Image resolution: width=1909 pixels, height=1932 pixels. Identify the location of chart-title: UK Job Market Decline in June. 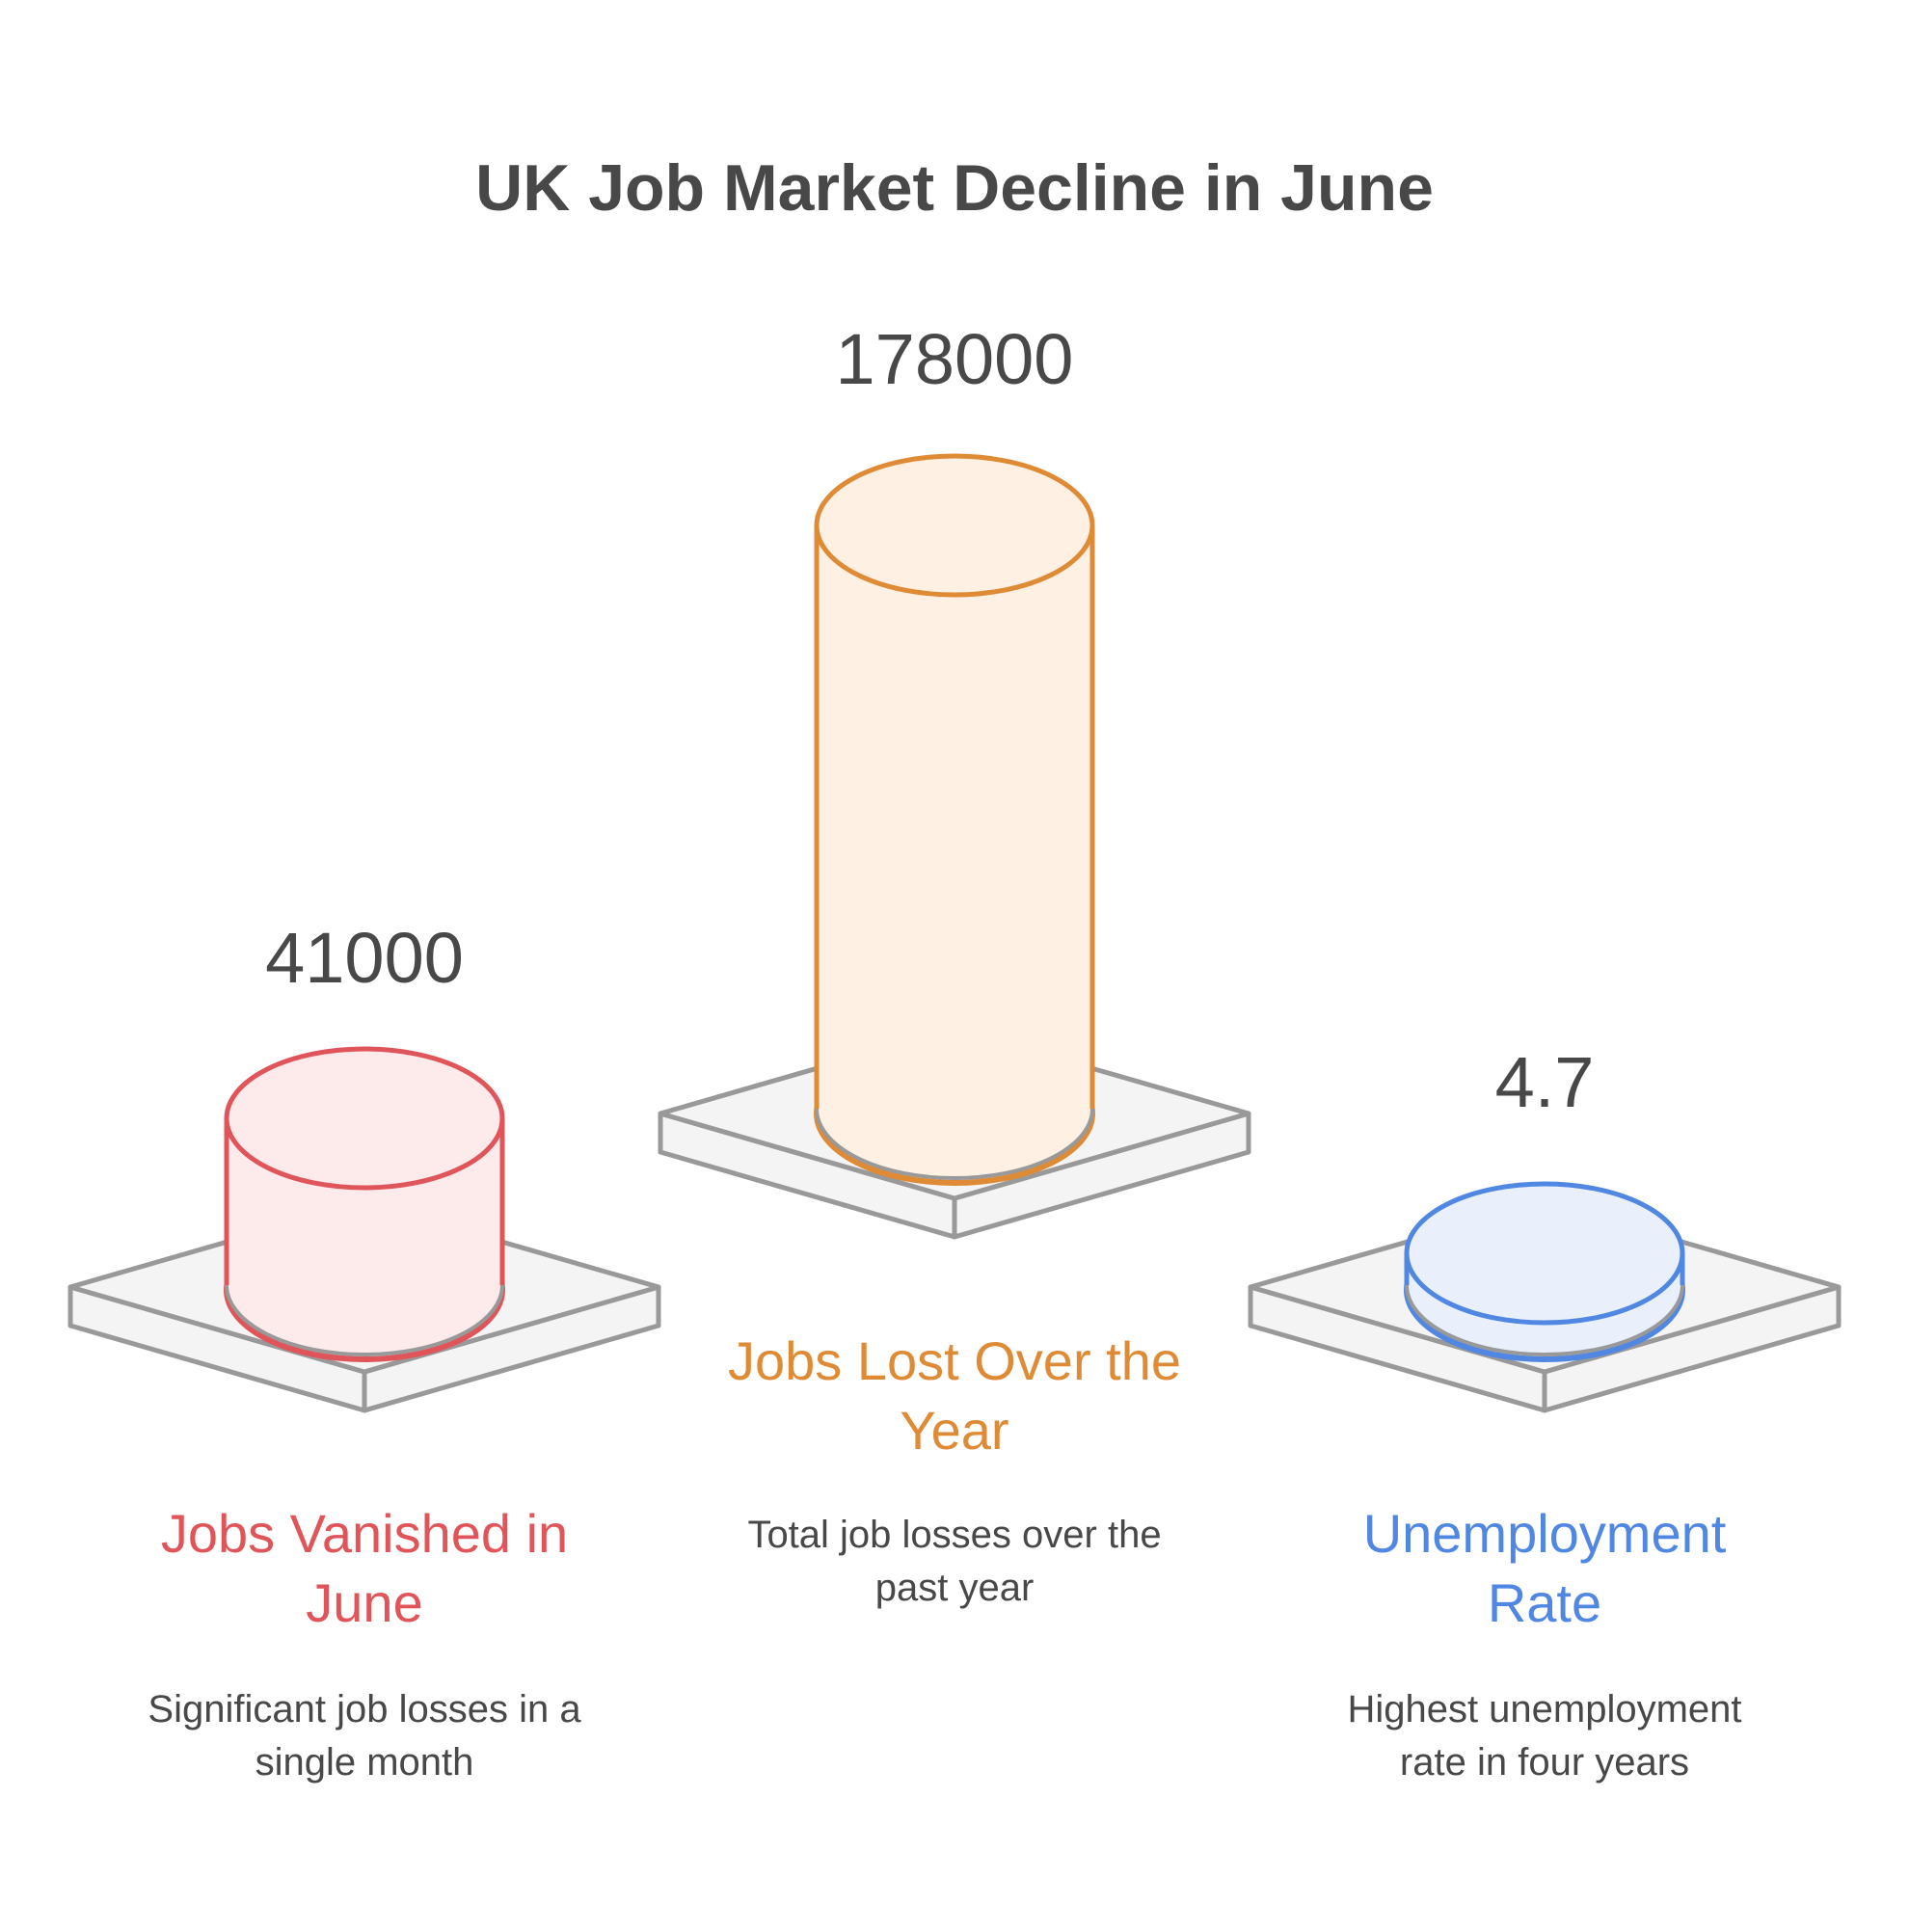
(955, 188).